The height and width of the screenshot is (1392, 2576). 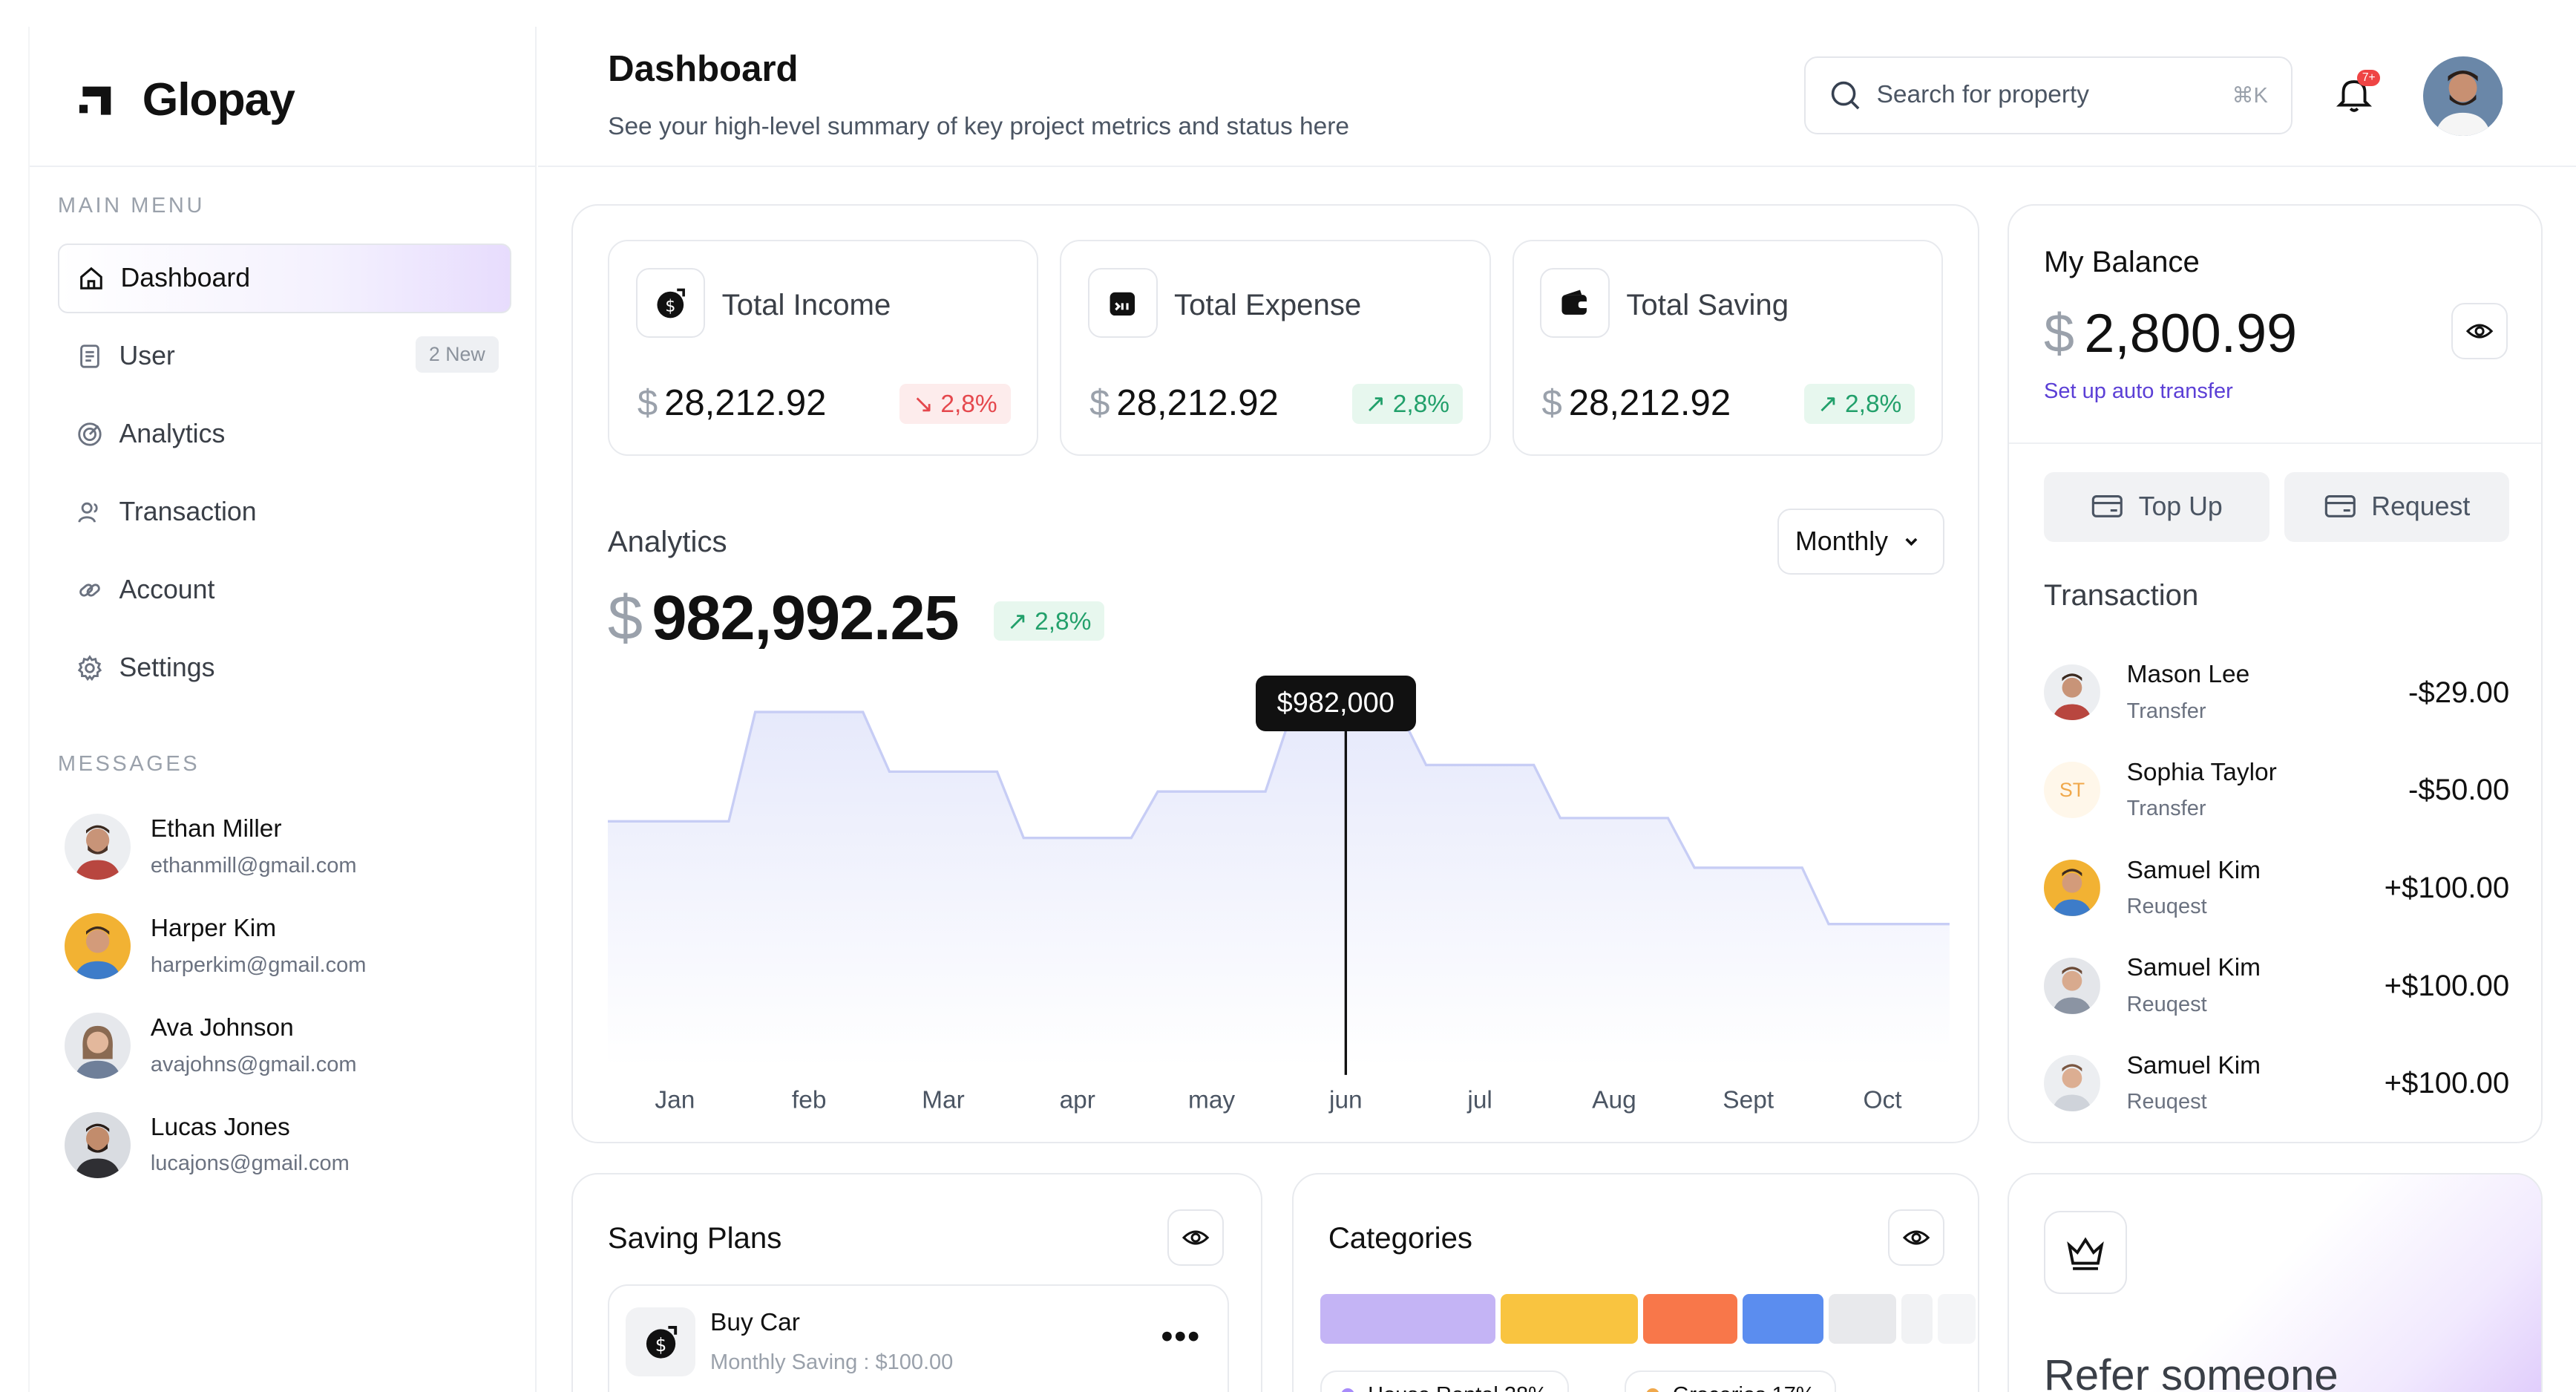 What do you see at coordinates (213, 929) in the screenshot?
I see `message-sender-name: Harper Kim` at bounding box center [213, 929].